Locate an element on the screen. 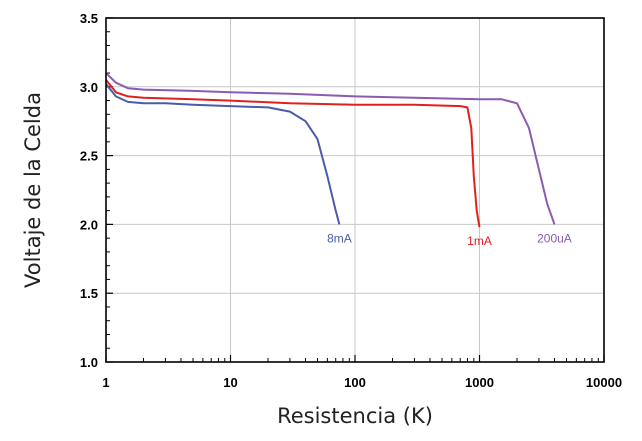 The height and width of the screenshot is (441, 642). series-line-8ma is located at coordinates (223, 154).